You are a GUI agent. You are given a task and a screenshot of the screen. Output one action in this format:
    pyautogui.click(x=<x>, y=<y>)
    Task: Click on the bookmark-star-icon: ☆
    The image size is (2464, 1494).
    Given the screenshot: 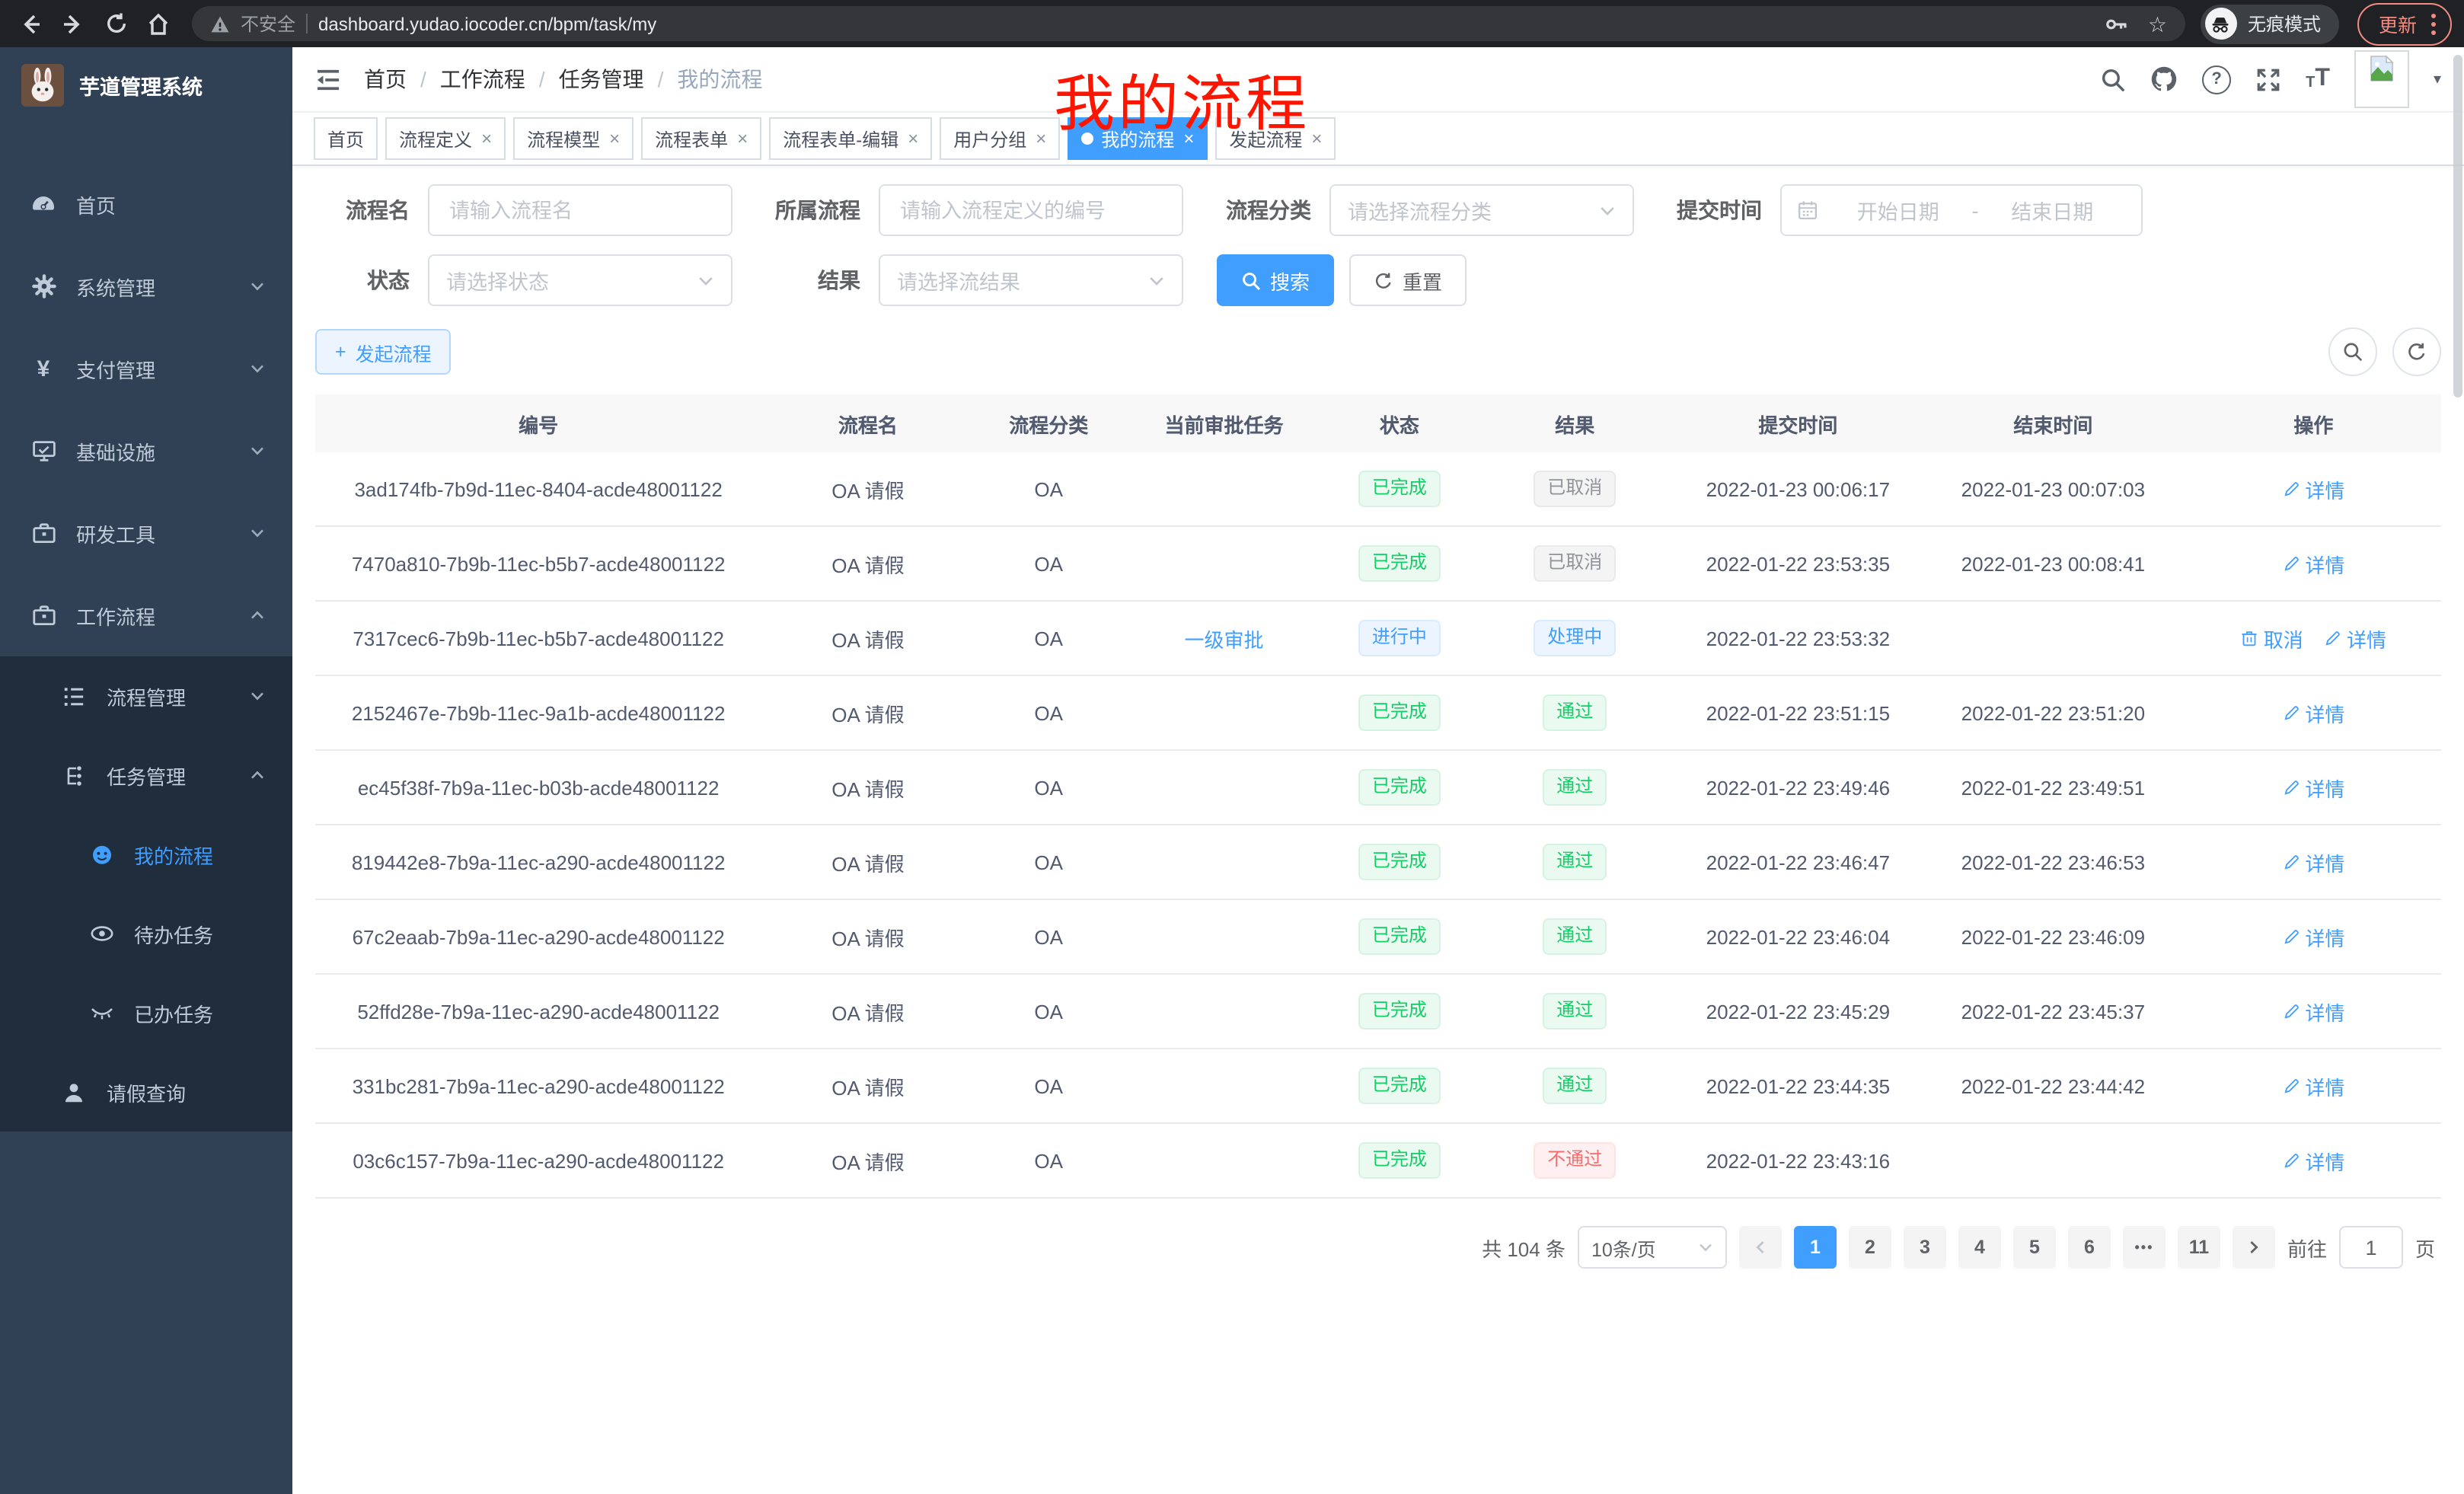 What is the action you would take?
    pyautogui.click(x=2157, y=23)
    